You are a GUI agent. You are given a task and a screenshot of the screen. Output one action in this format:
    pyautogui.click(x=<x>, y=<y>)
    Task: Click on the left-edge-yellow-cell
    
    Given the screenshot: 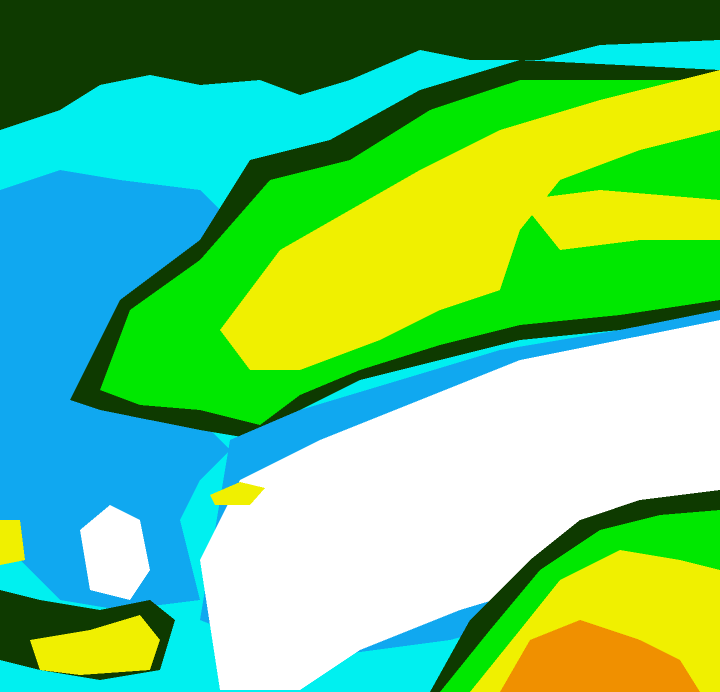 What is the action you would take?
    pyautogui.click(x=12, y=542)
    